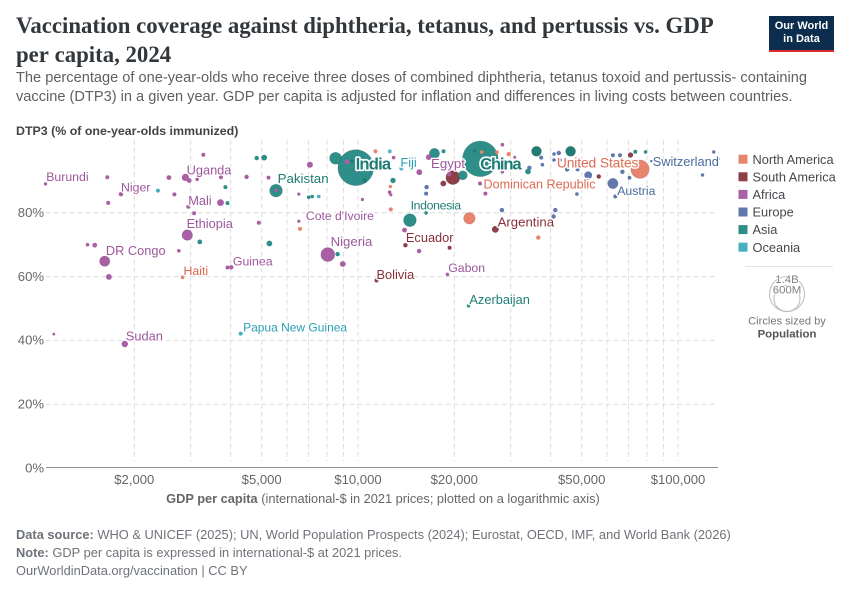  I want to click on svg-text: North America, so click(794, 159).